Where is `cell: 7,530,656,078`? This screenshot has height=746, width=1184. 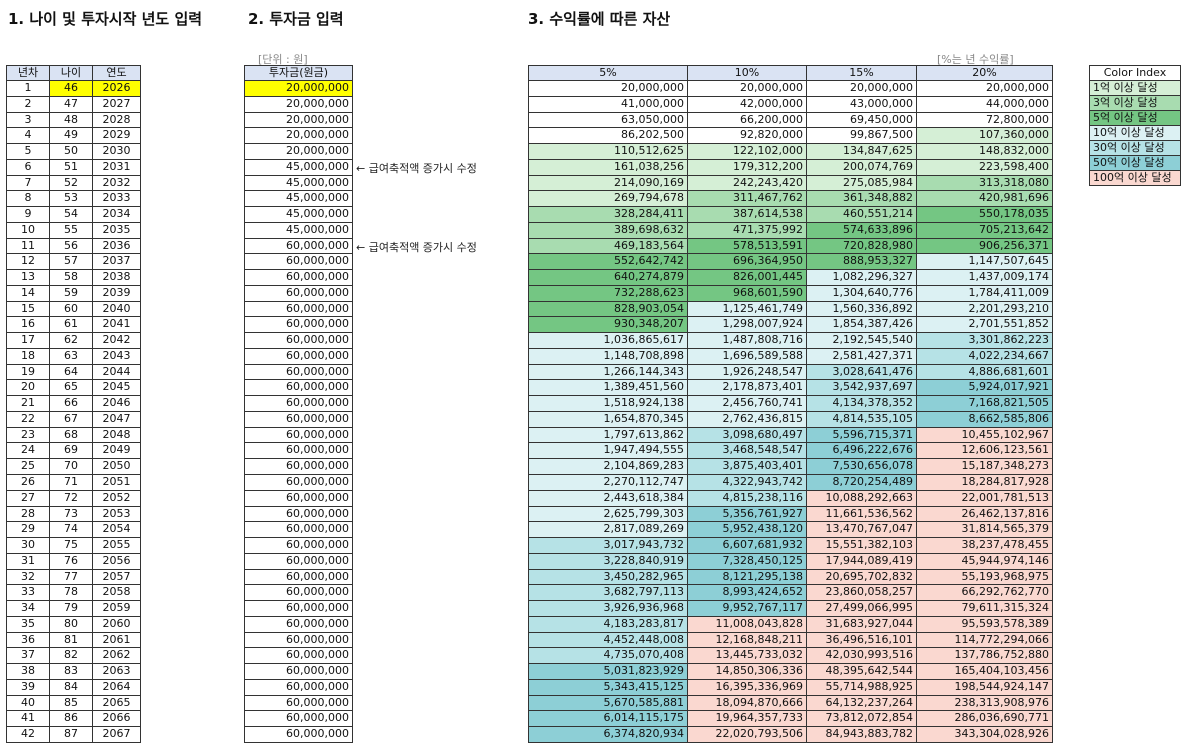
cell: 7,530,656,078 is located at coordinates (861, 466).